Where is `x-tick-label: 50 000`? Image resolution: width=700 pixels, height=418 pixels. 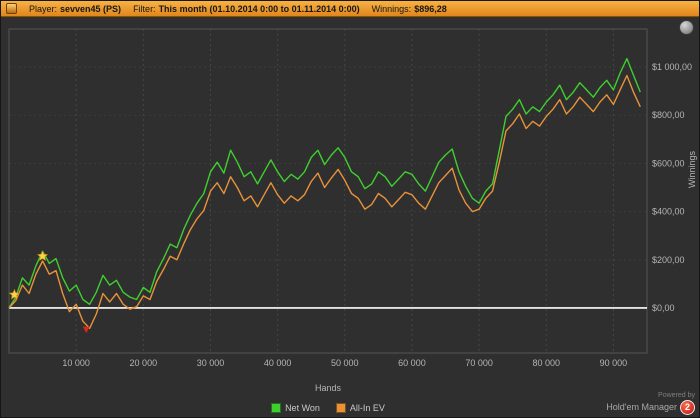 x-tick-label: 50 000 is located at coordinates (345, 363).